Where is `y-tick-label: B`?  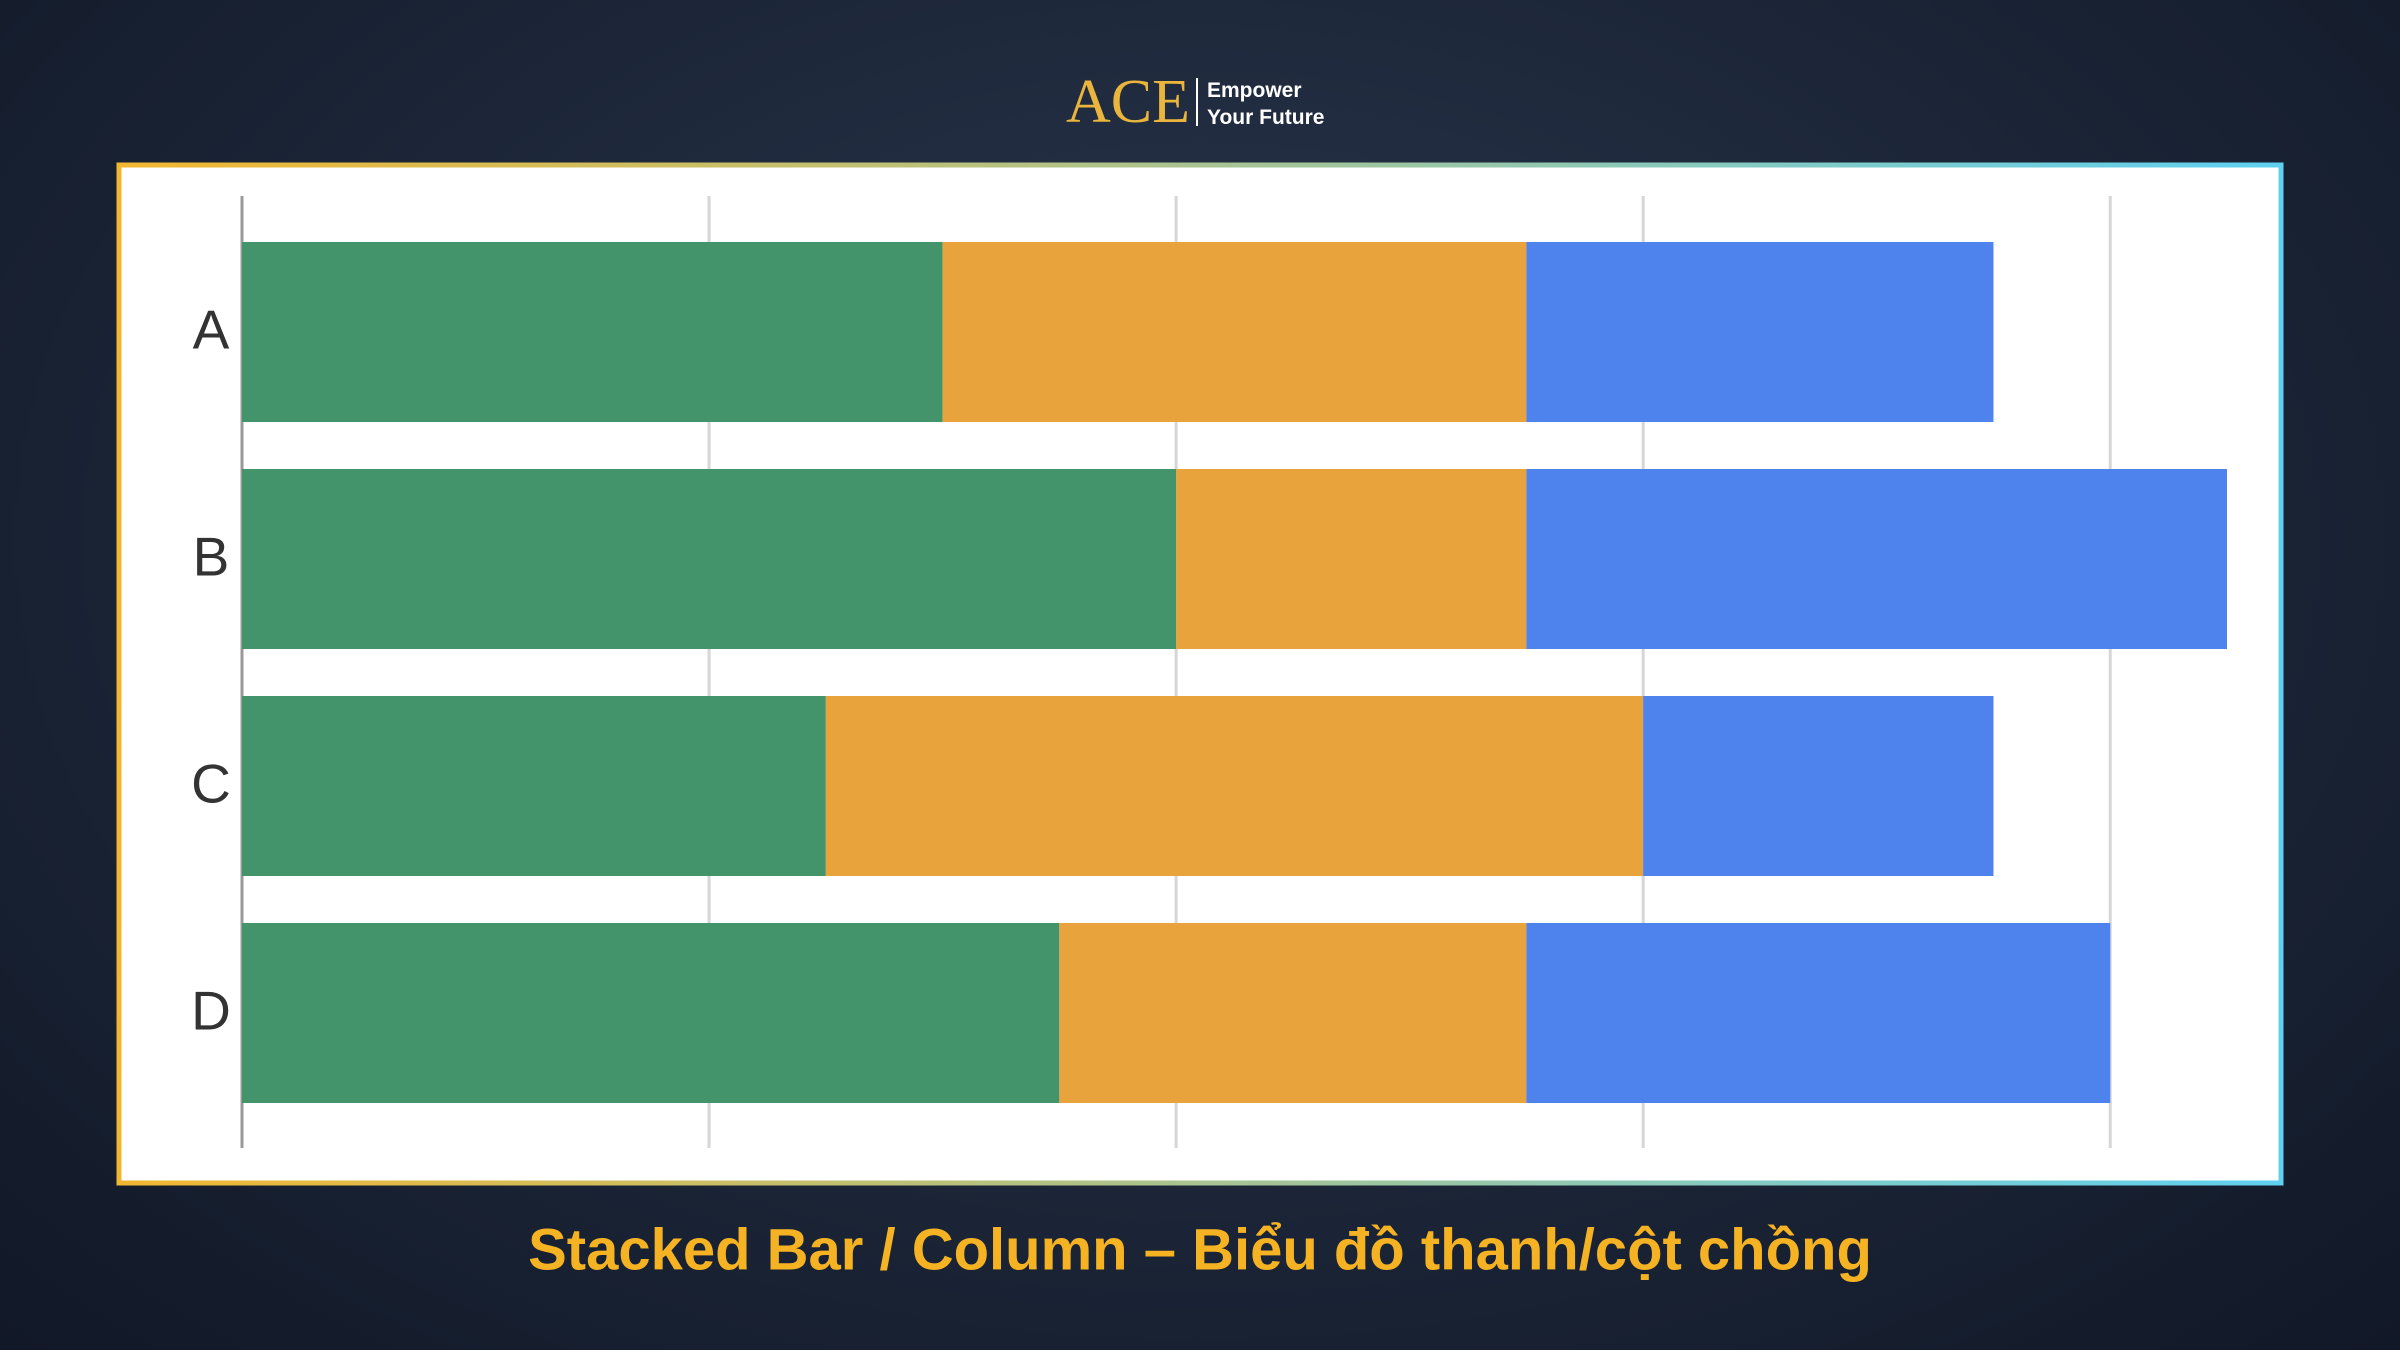
y-tick-label: B is located at coordinates (211, 557).